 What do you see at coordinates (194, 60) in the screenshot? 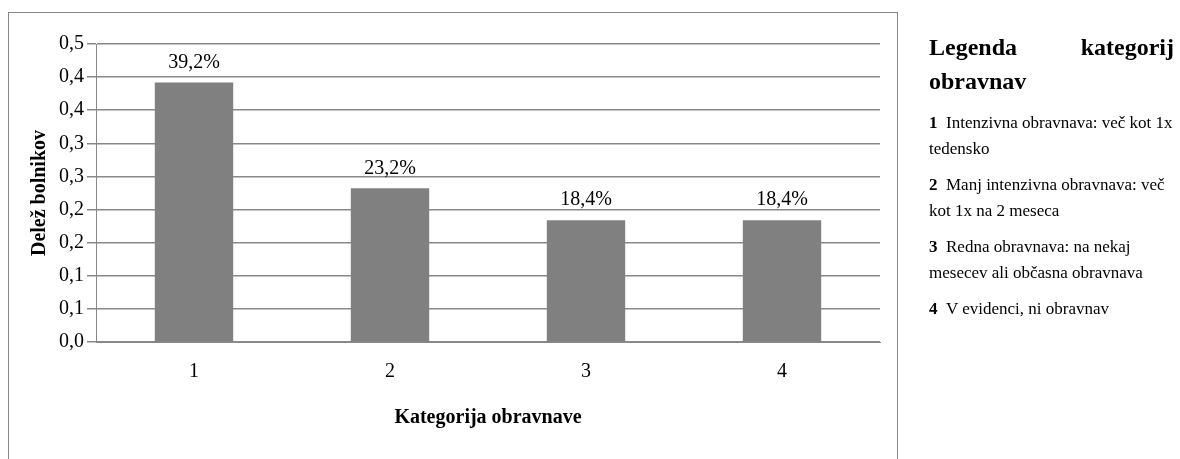
I see `data-label: 39,2%` at bounding box center [194, 60].